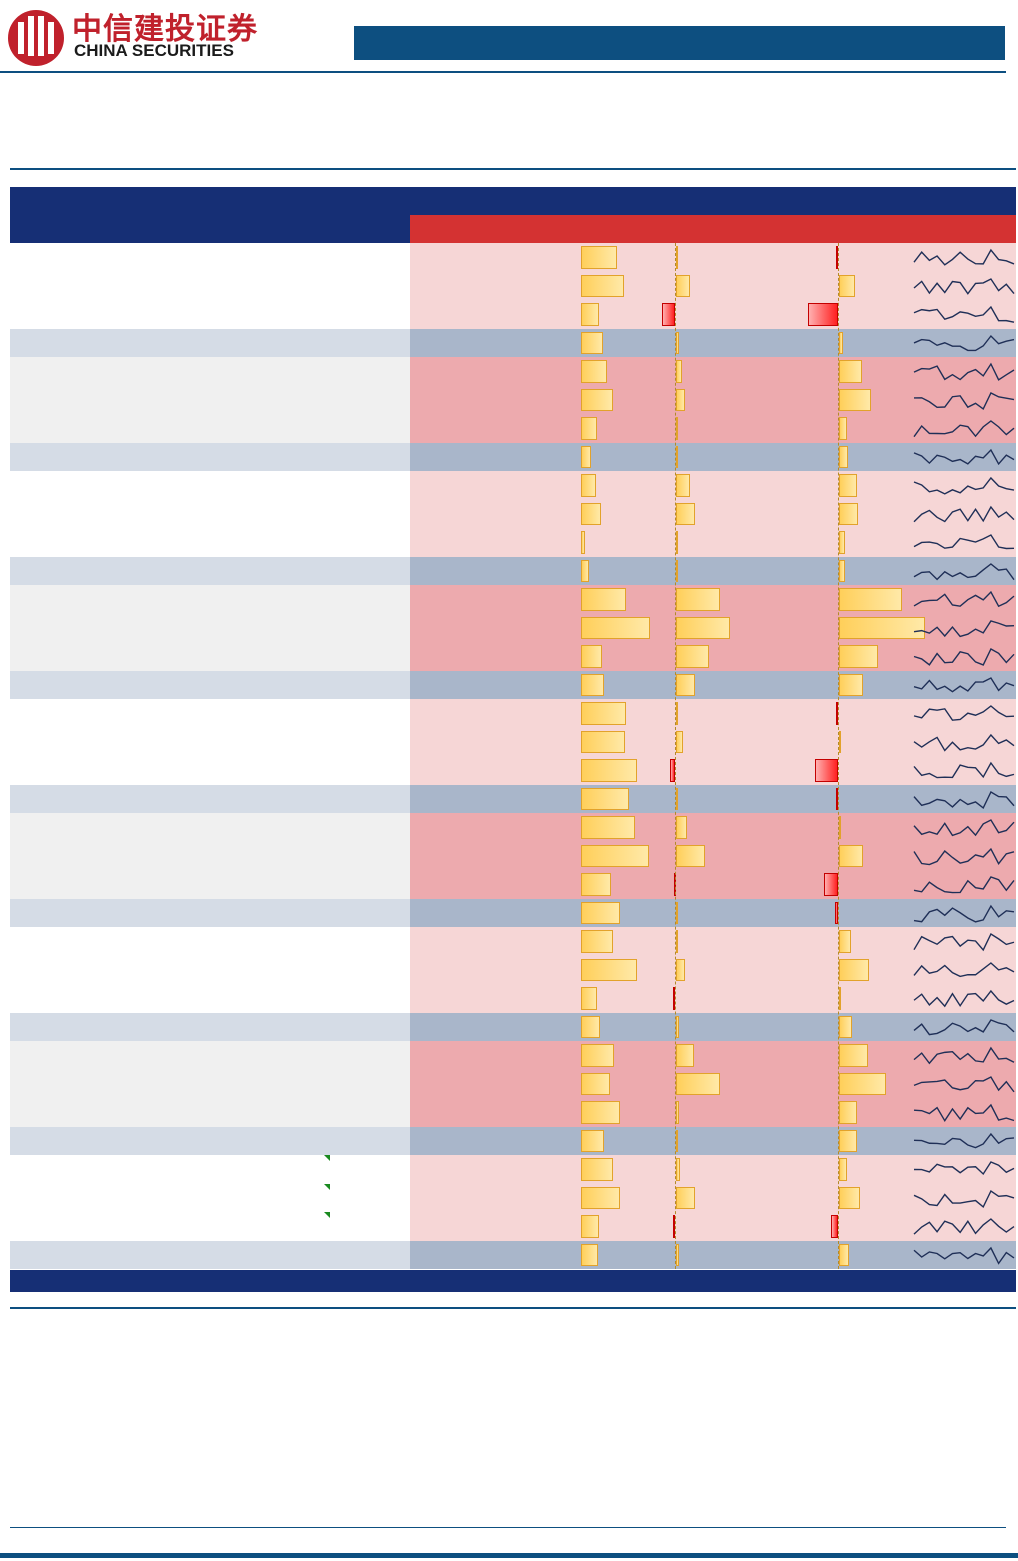 This screenshot has height=1561, width=1018. Describe the element at coordinates (154, 50) in the screenshot. I see `brand-name-en: CHINA SECURITIES` at that location.